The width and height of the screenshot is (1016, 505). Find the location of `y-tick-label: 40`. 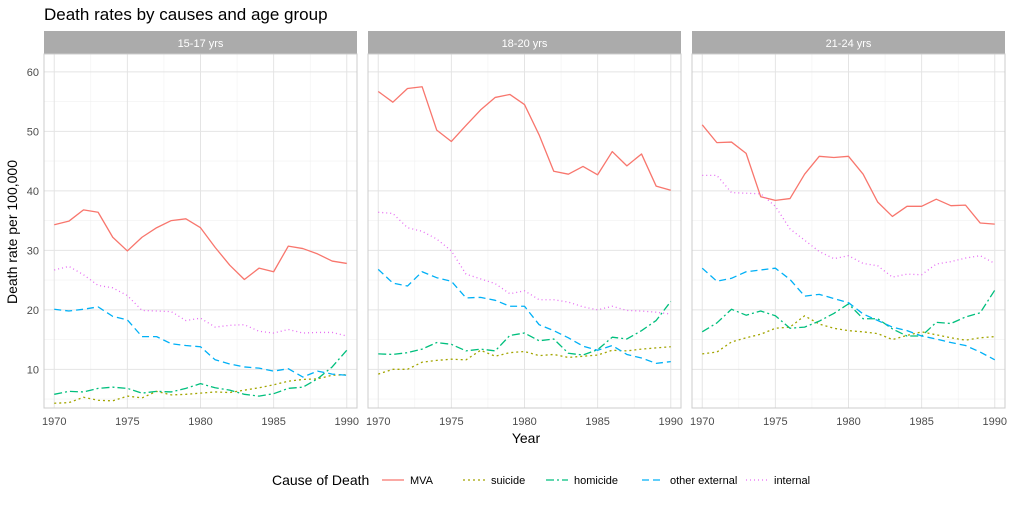

y-tick-label: 40 is located at coordinates (33, 192).